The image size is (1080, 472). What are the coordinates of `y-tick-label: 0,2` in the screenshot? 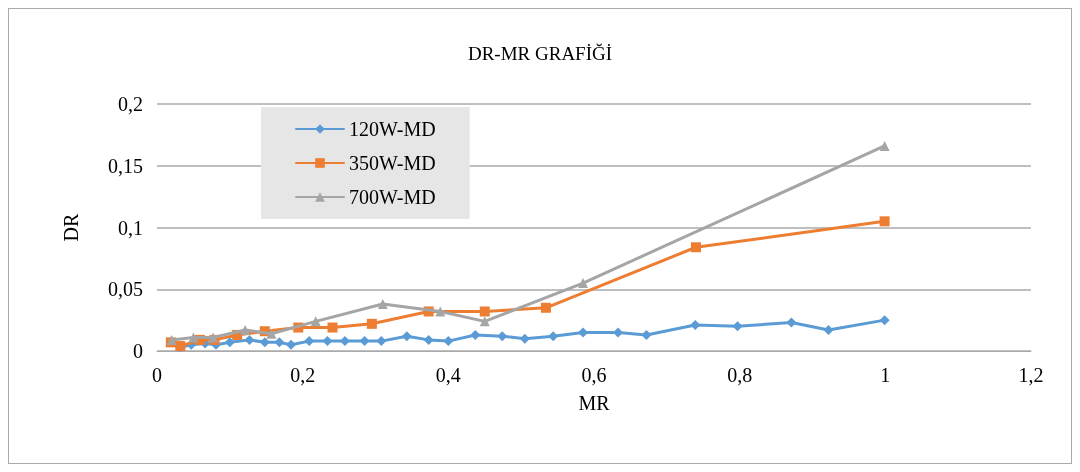 It's located at (130, 104).